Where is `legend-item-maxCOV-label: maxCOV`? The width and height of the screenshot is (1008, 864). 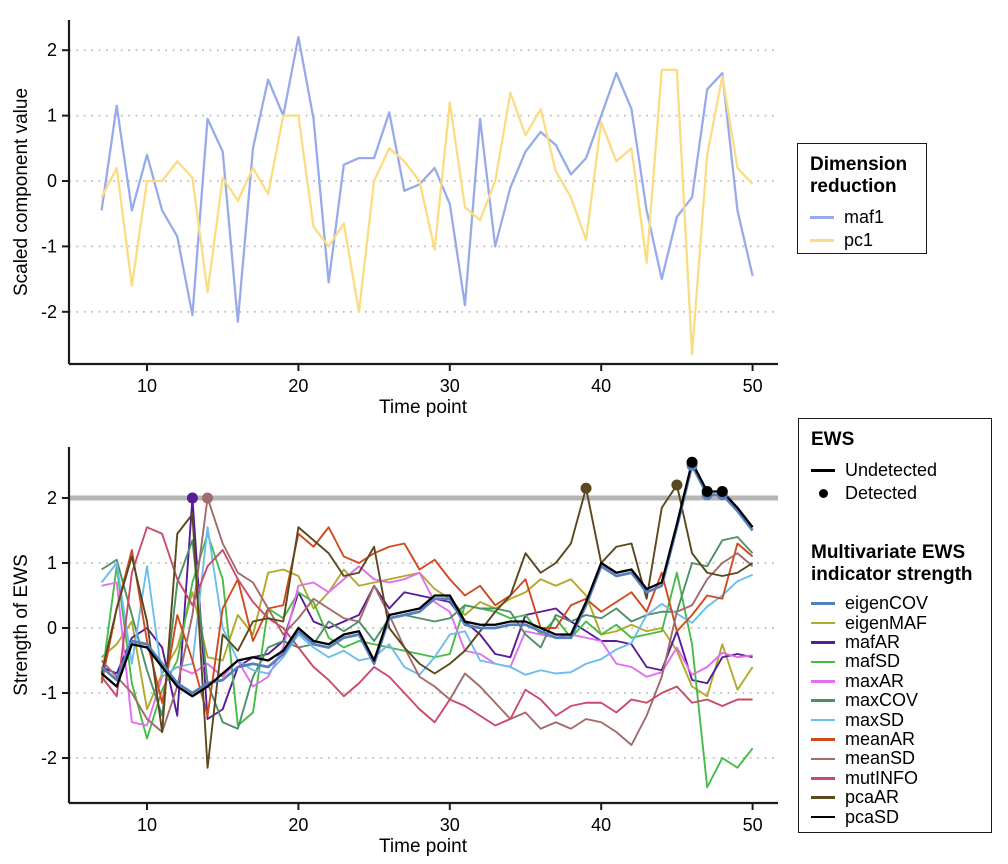
legend-item-maxCOV-label: maxCOV is located at coordinates (882, 700).